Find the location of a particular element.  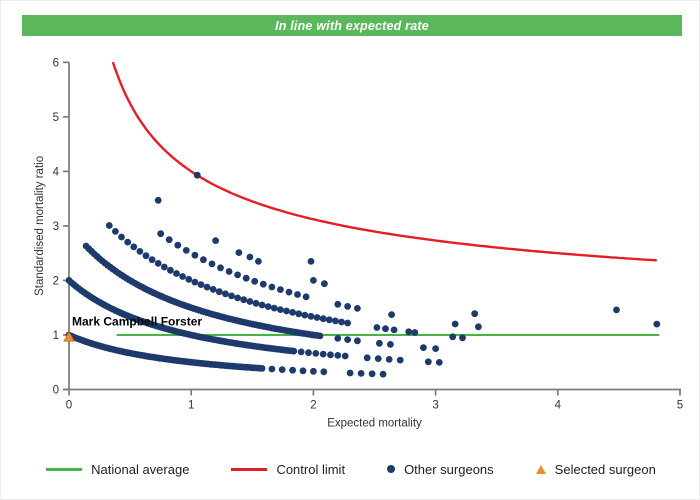

x-tick-label: 2 is located at coordinates (313, 406).